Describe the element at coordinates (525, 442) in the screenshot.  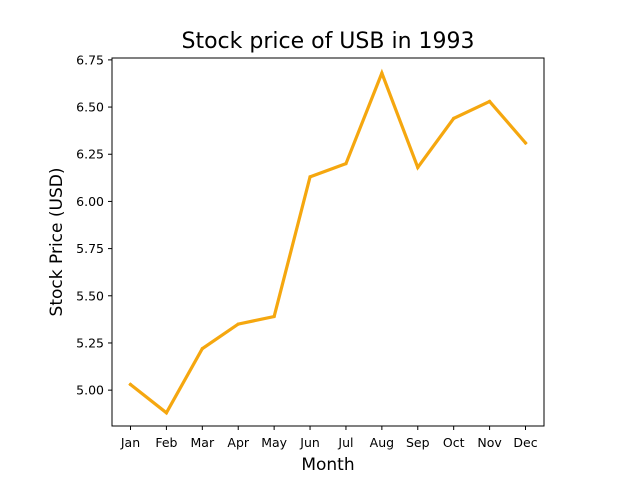
I see `x-tick-label: Dec` at that location.